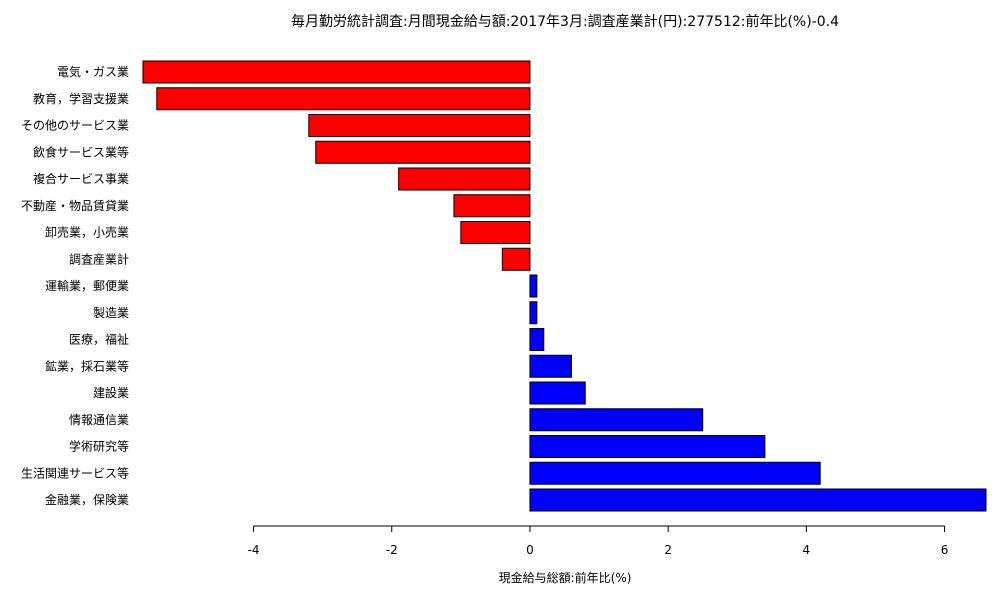 This screenshot has height=600, width=1000. What do you see at coordinates (807, 550) in the screenshot?
I see `x-tick-label-4: 4` at bounding box center [807, 550].